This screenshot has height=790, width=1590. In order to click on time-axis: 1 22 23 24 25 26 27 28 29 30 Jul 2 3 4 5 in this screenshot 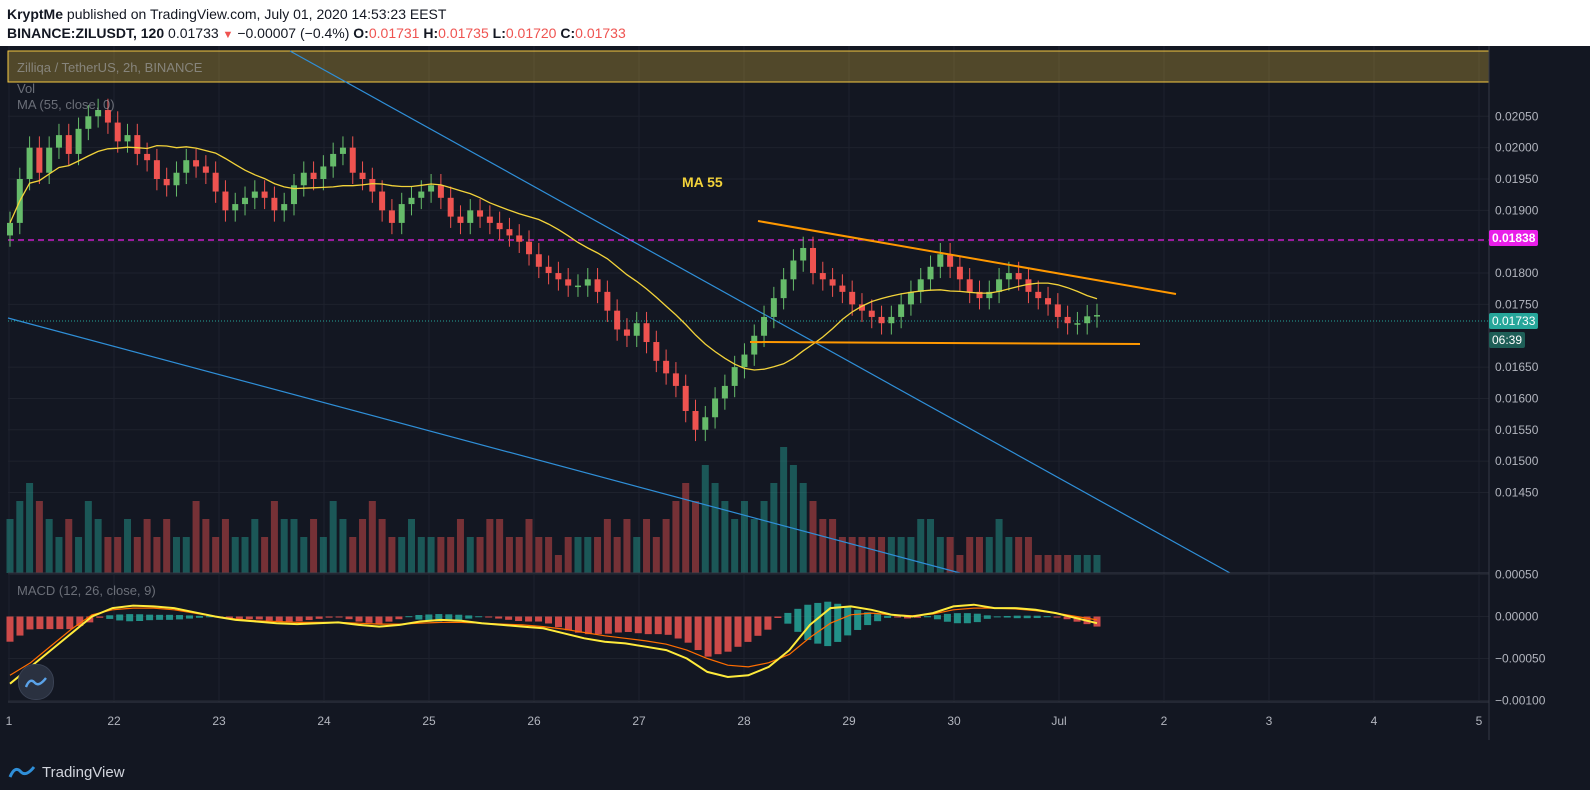, I will do `click(744, 721)`.